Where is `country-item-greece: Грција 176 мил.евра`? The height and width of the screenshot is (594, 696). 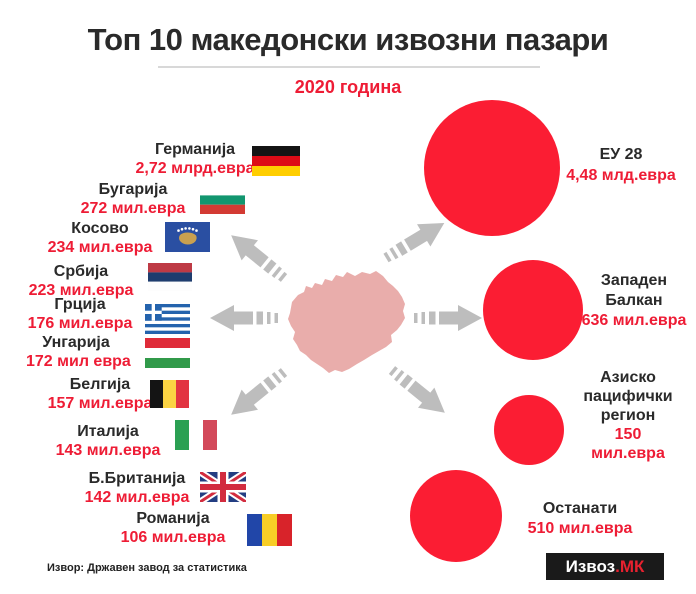 country-item-greece: Грција 176 мил.евра is located at coordinates (80, 314).